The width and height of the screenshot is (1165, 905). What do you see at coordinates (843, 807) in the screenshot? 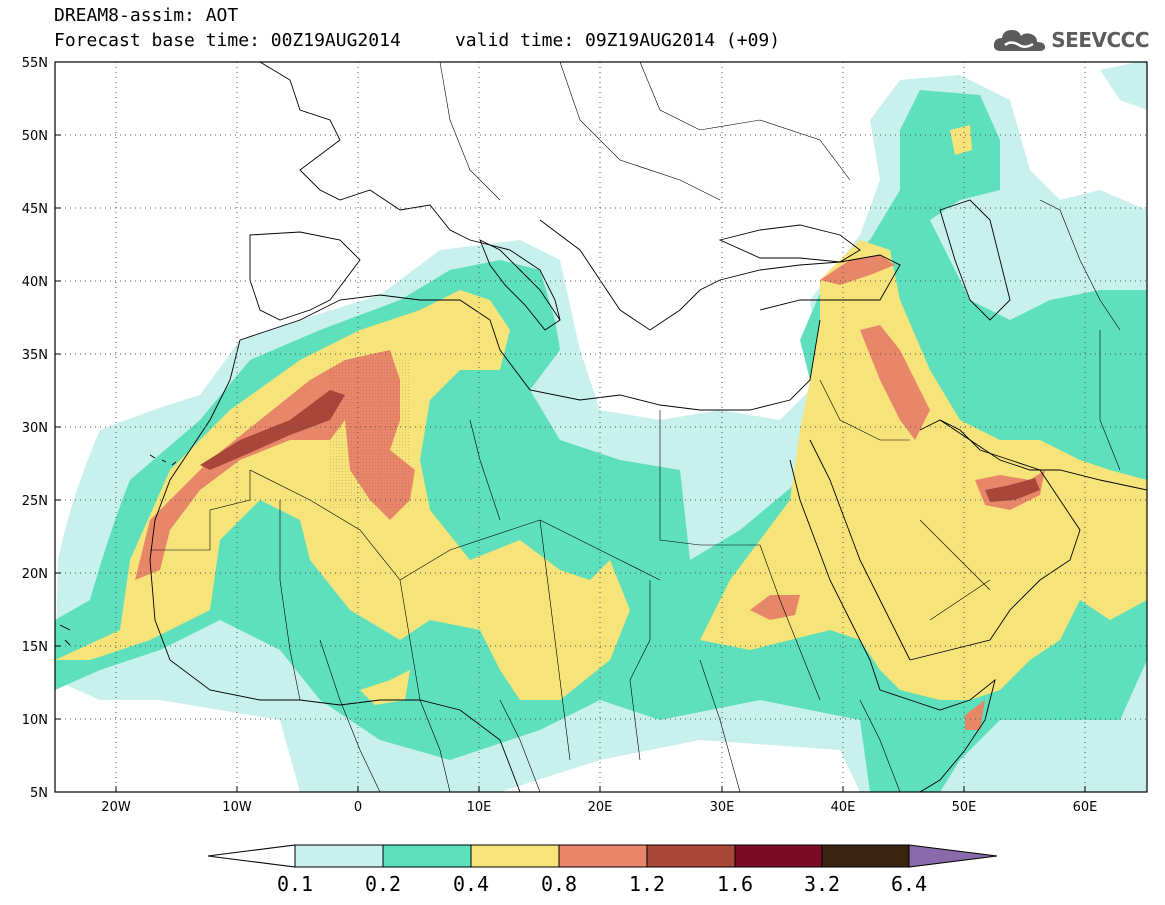
I see `lon-label: 40E` at bounding box center [843, 807].